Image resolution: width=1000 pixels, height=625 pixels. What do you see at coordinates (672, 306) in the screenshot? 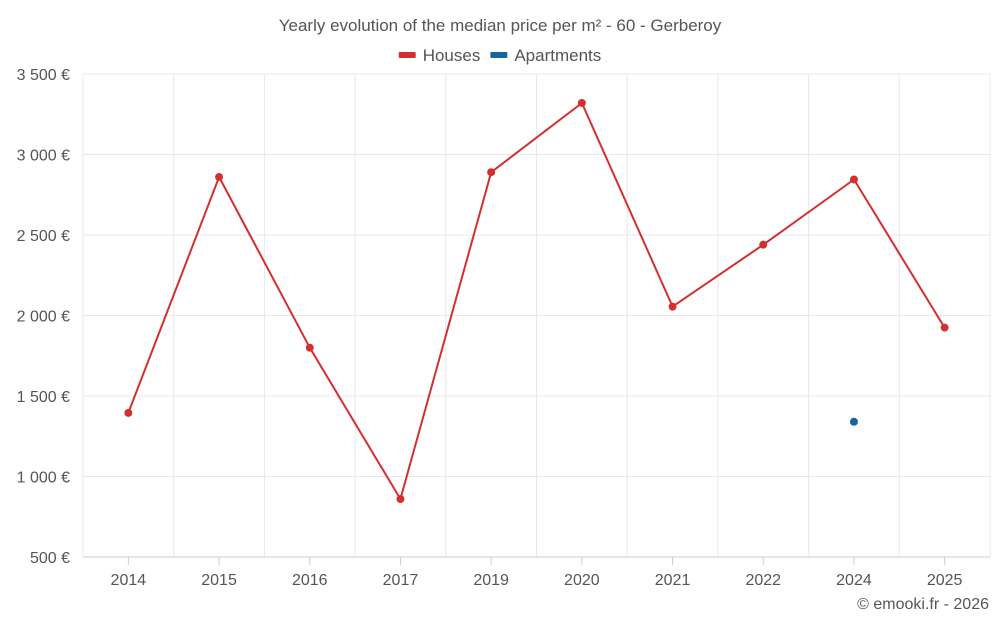
I see `houses-point-2021` at bounding box center [672, 306].